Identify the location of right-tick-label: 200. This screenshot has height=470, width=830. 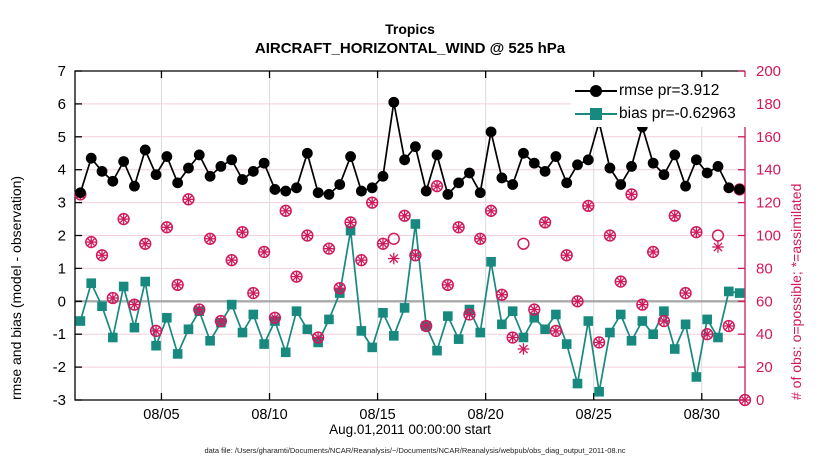
(768, 71).